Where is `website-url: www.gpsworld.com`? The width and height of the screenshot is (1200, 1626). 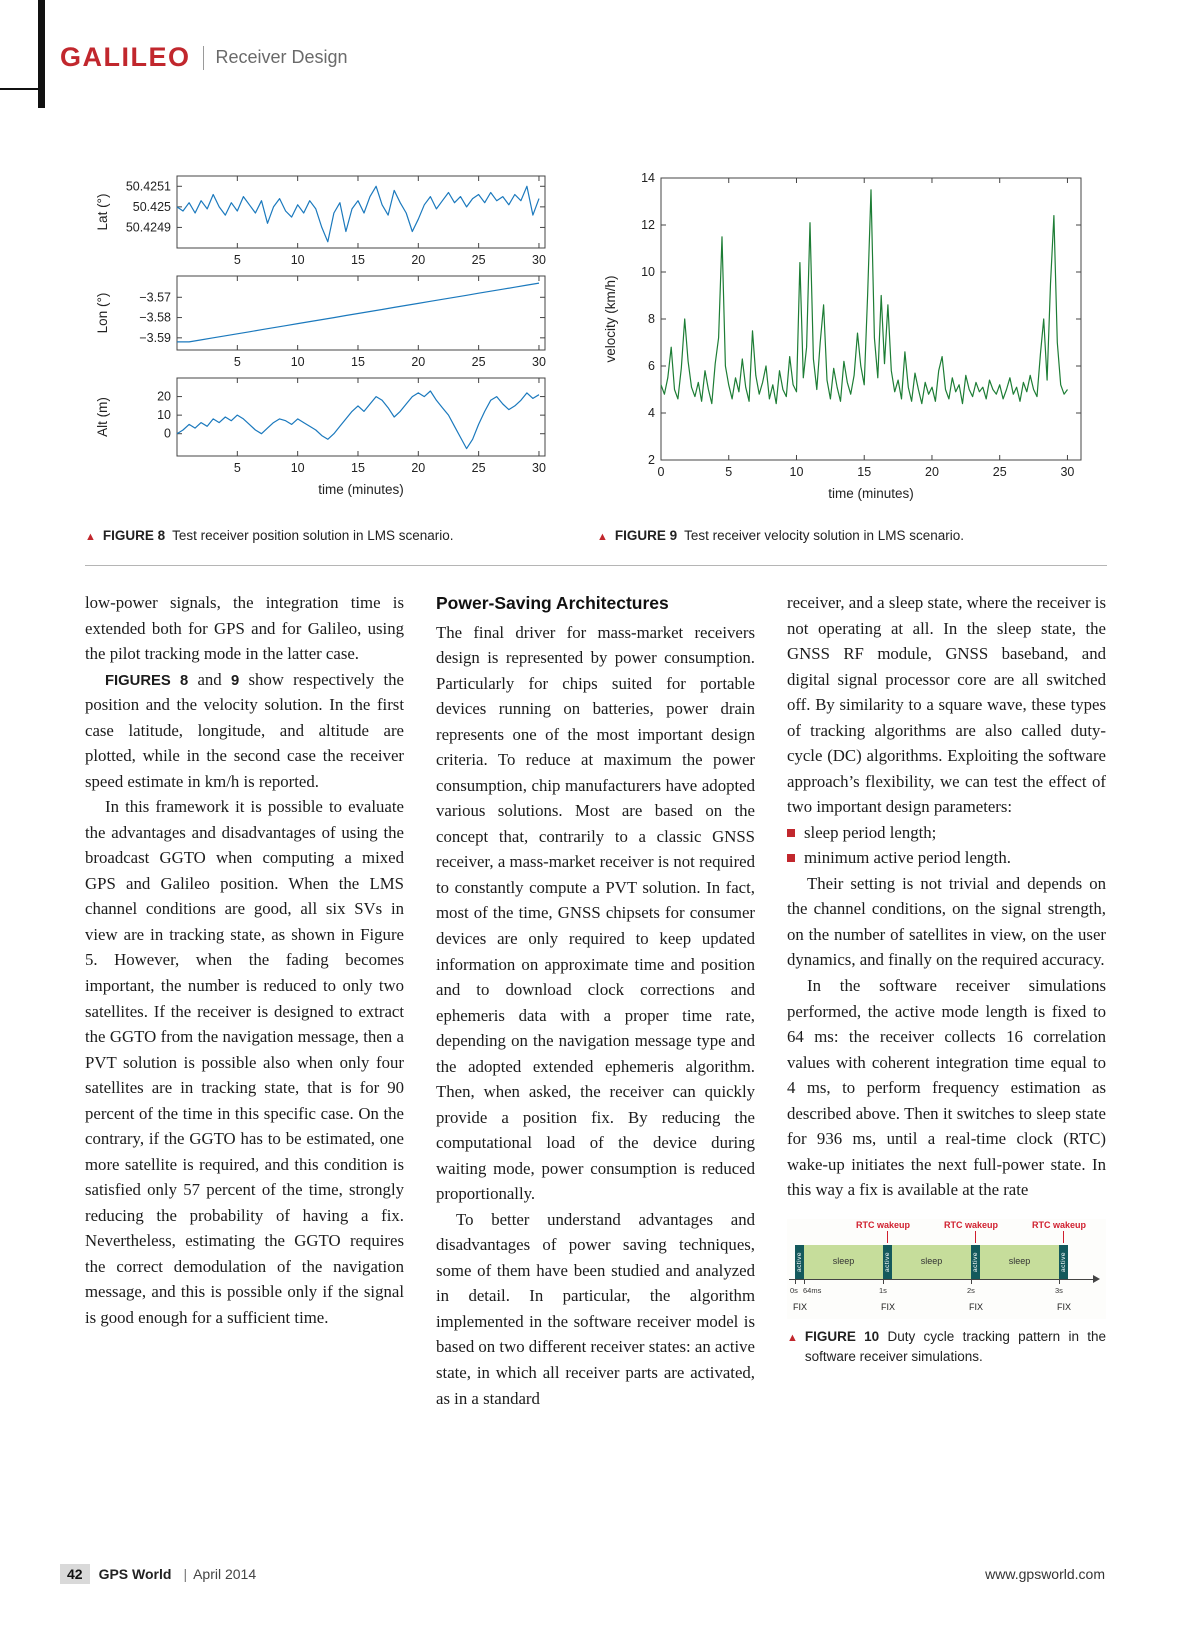 website-url: www.gpsworld.com is located at coordinates (1045, 1574).